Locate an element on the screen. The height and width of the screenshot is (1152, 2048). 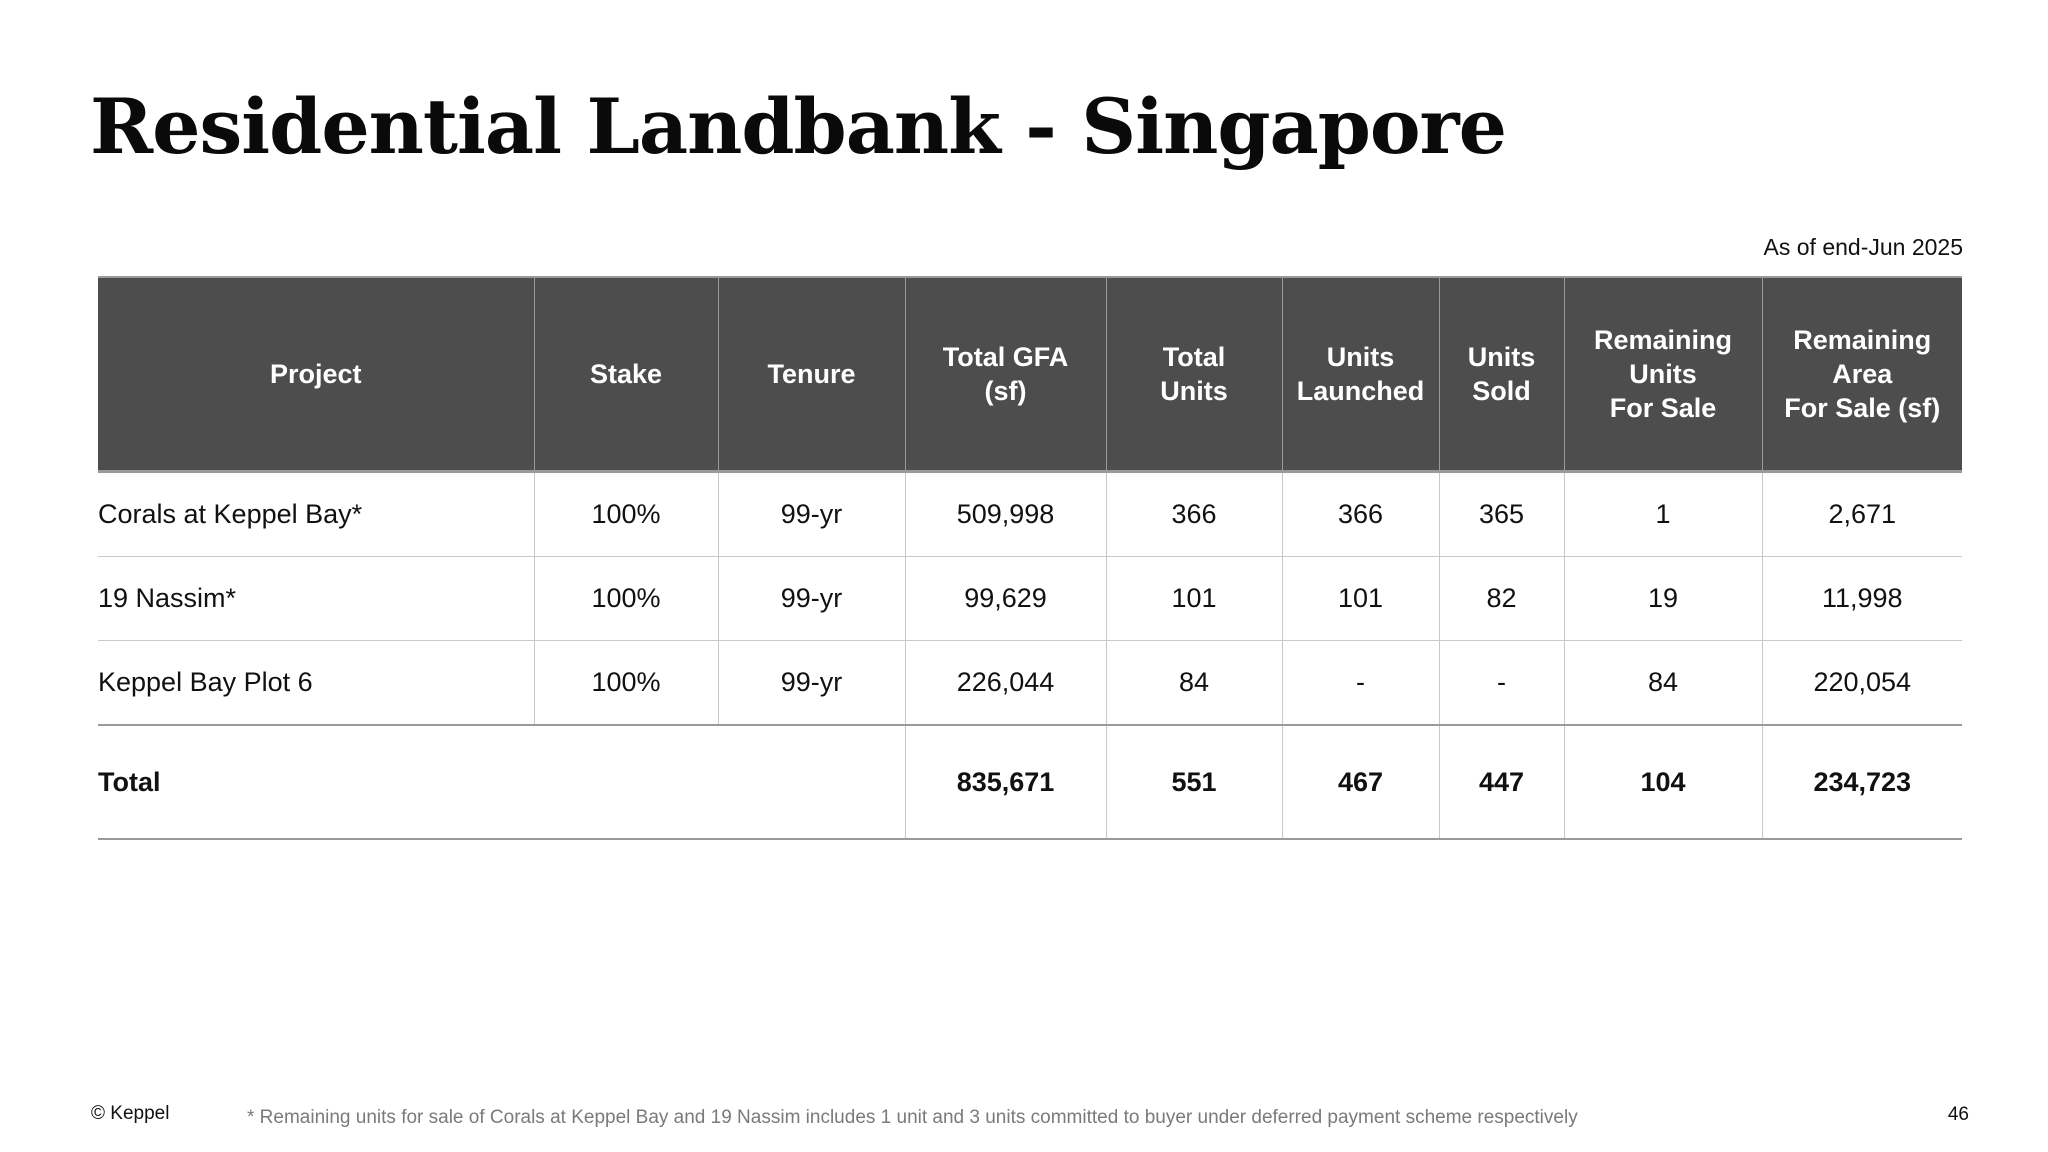
cell-remaining-area: 220,054 is located at coordinates (1861, 683).